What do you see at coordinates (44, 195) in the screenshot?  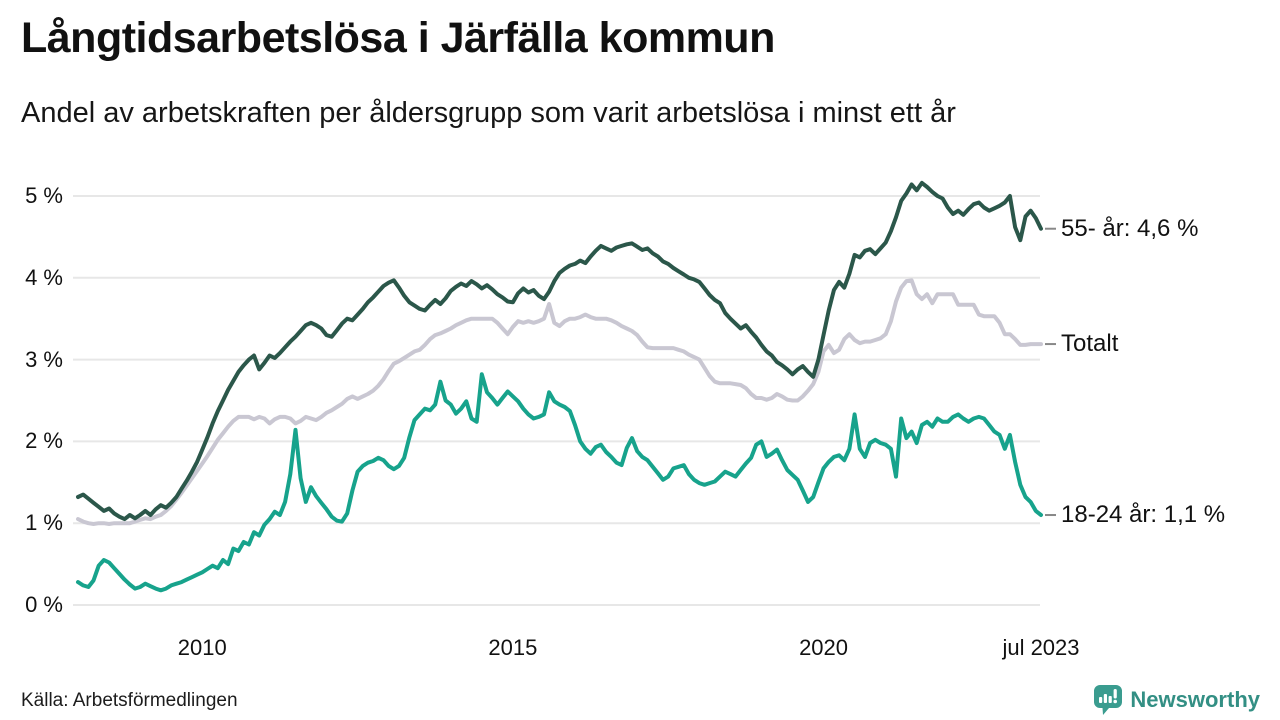 I see `y-axis-label: 5 %` at bounding box center [44, 195].